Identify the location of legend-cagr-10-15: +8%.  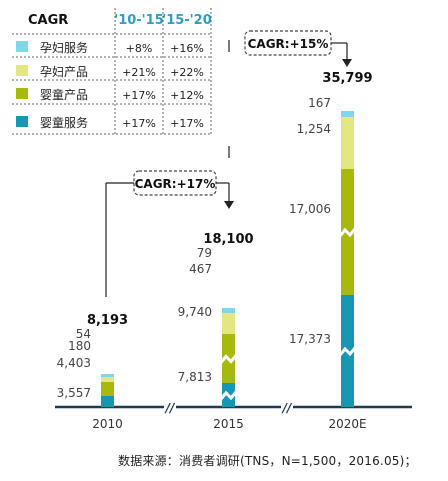
(139, 48).